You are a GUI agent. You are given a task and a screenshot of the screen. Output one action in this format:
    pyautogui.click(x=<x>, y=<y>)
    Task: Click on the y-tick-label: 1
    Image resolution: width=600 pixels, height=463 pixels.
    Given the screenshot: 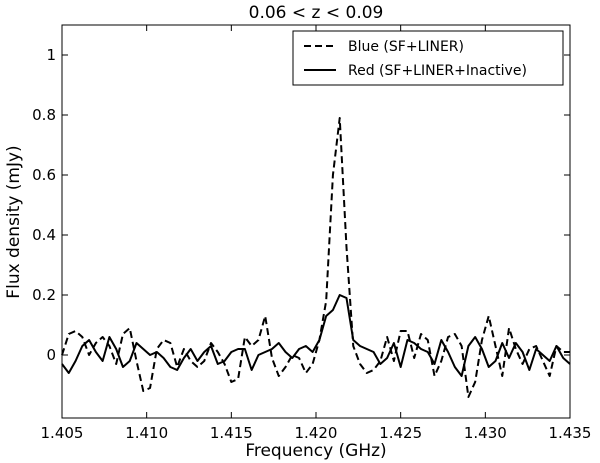 What is the action you would take?
    pyautogui.click(x=51, y=55)
    